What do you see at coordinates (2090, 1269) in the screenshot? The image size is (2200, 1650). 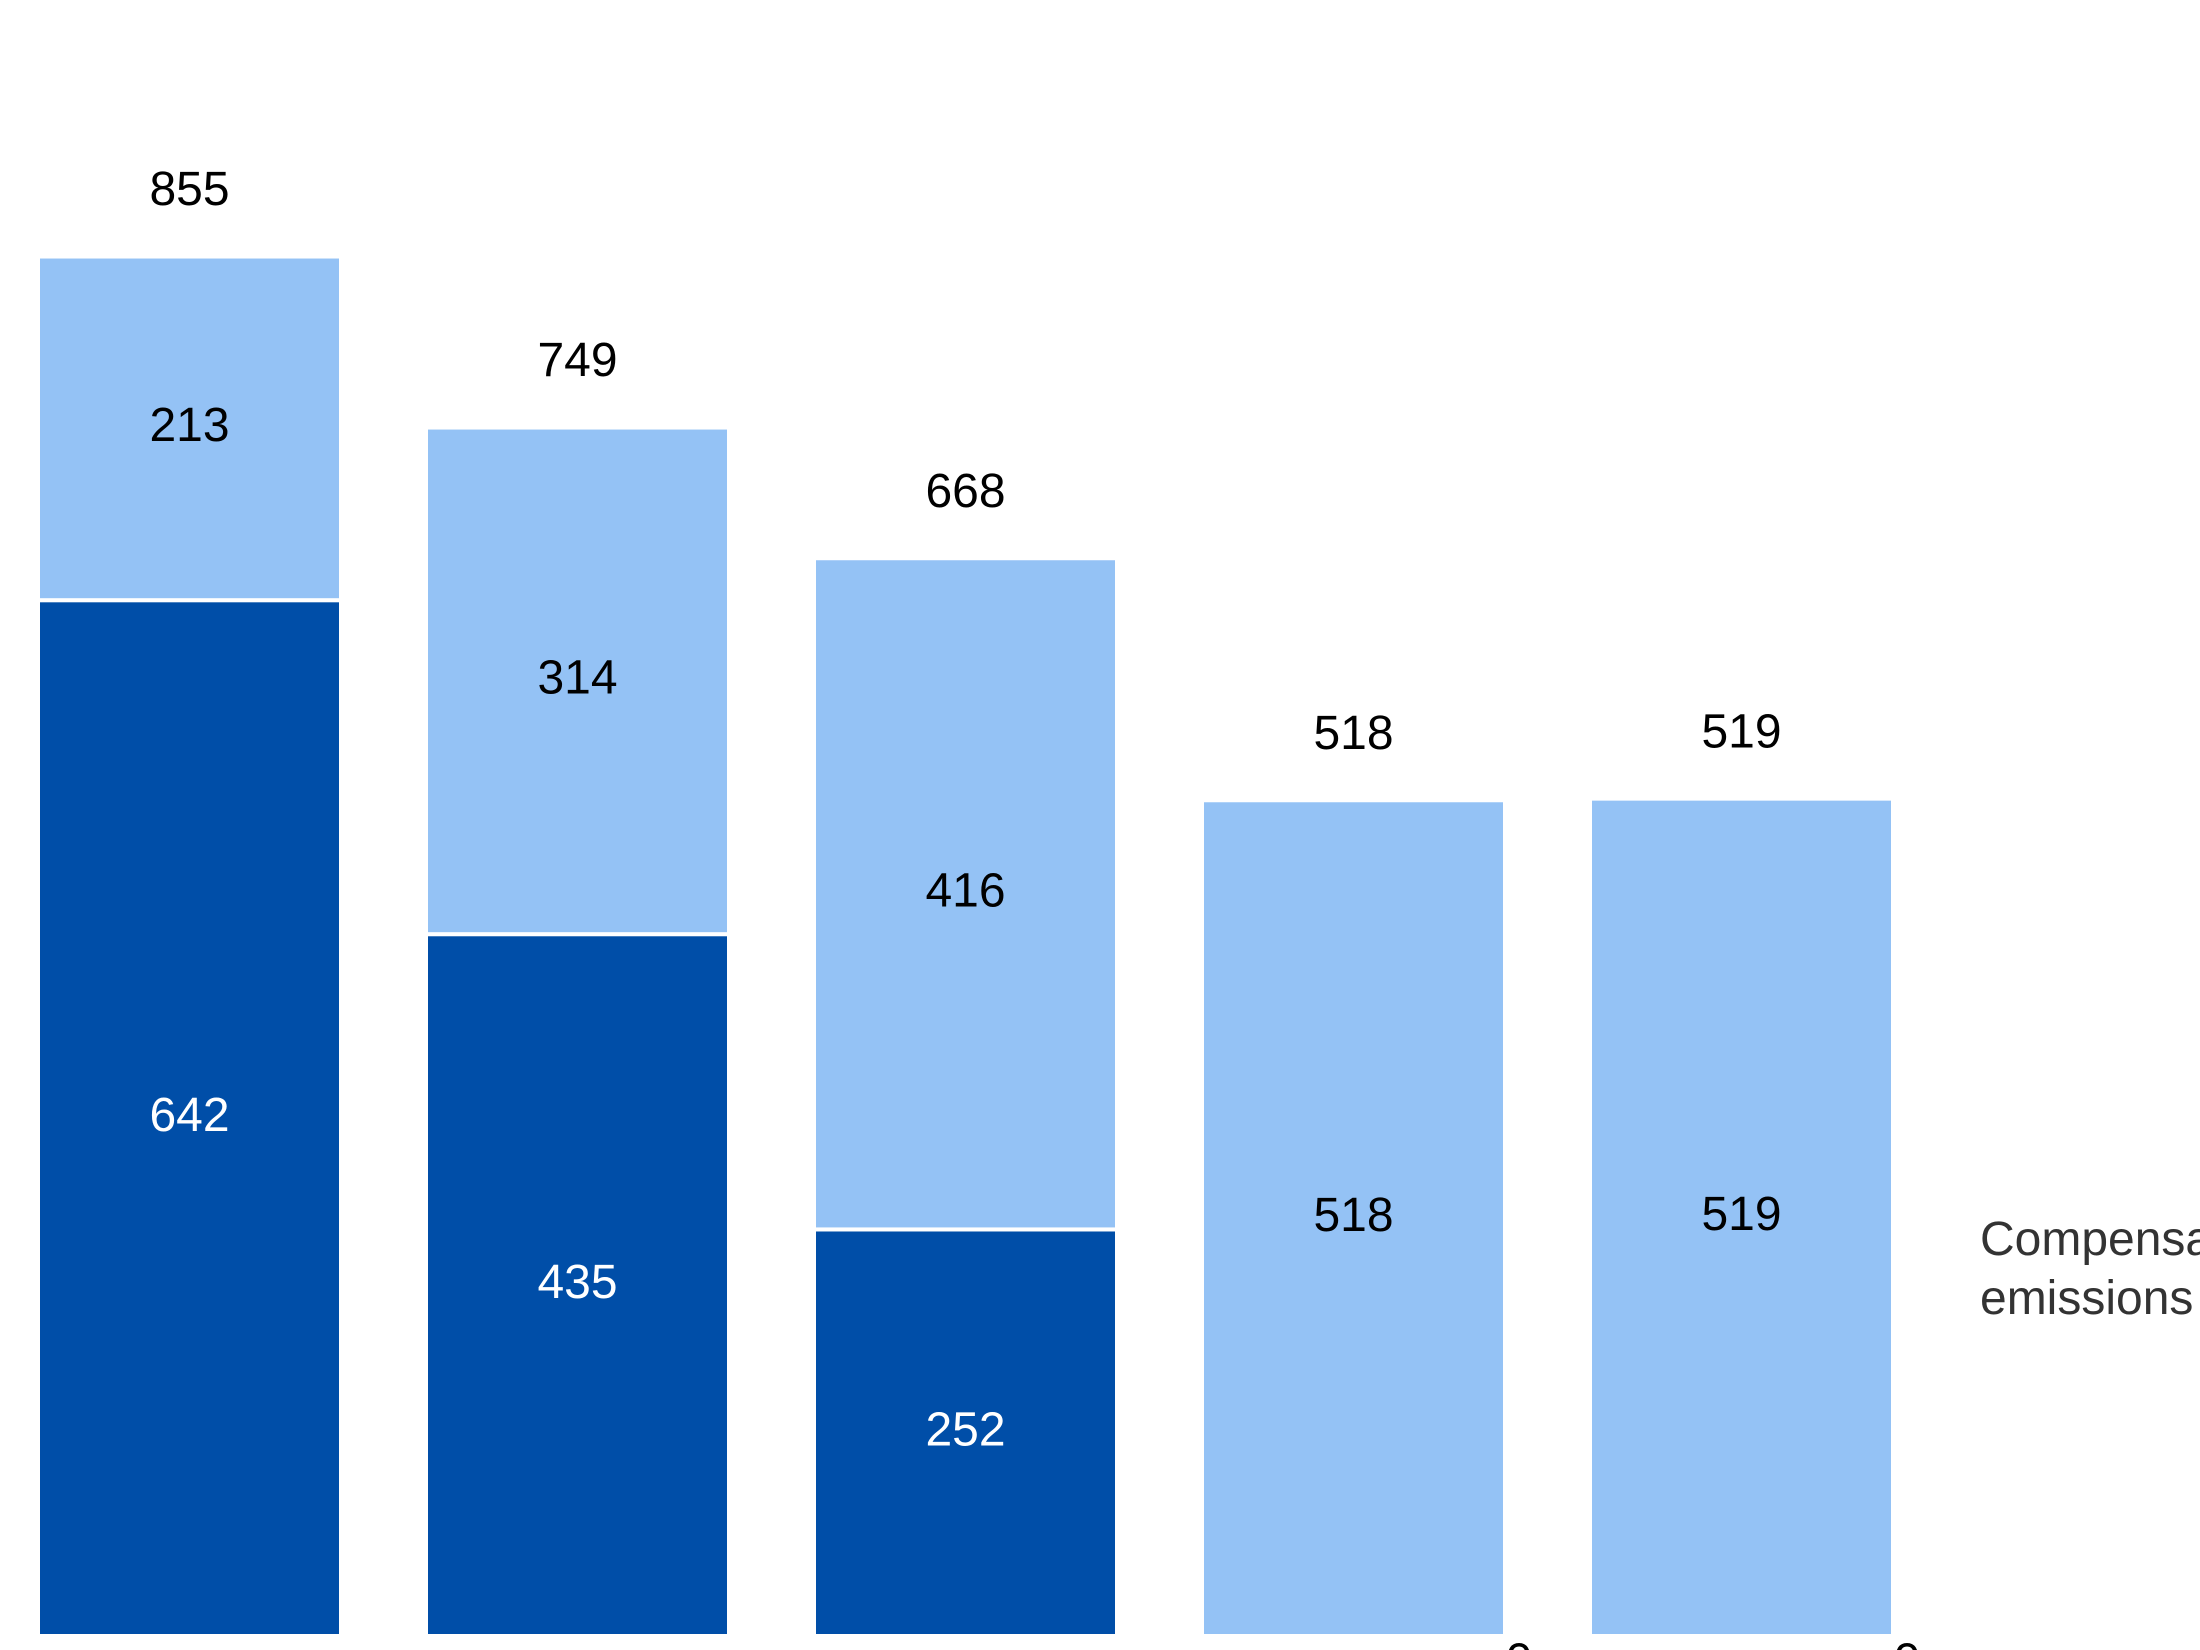 I see `legend-label: Compensated emissions` at bounding box center [2090, 1269].